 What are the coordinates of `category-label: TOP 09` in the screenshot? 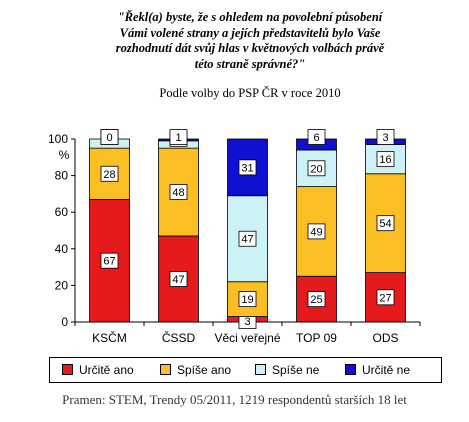 It's located at (316, 338).